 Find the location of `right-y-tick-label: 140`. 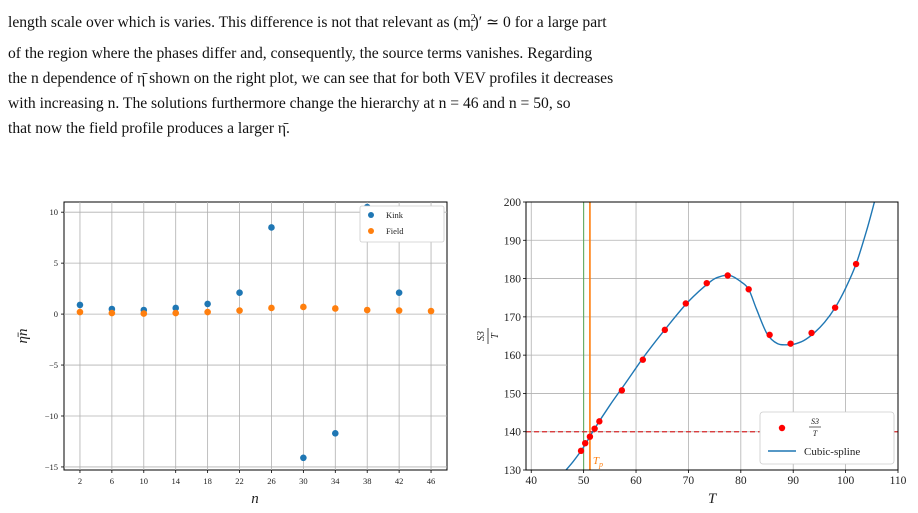

right-y-tick-label: 140 is located at coordinates (513, 433).